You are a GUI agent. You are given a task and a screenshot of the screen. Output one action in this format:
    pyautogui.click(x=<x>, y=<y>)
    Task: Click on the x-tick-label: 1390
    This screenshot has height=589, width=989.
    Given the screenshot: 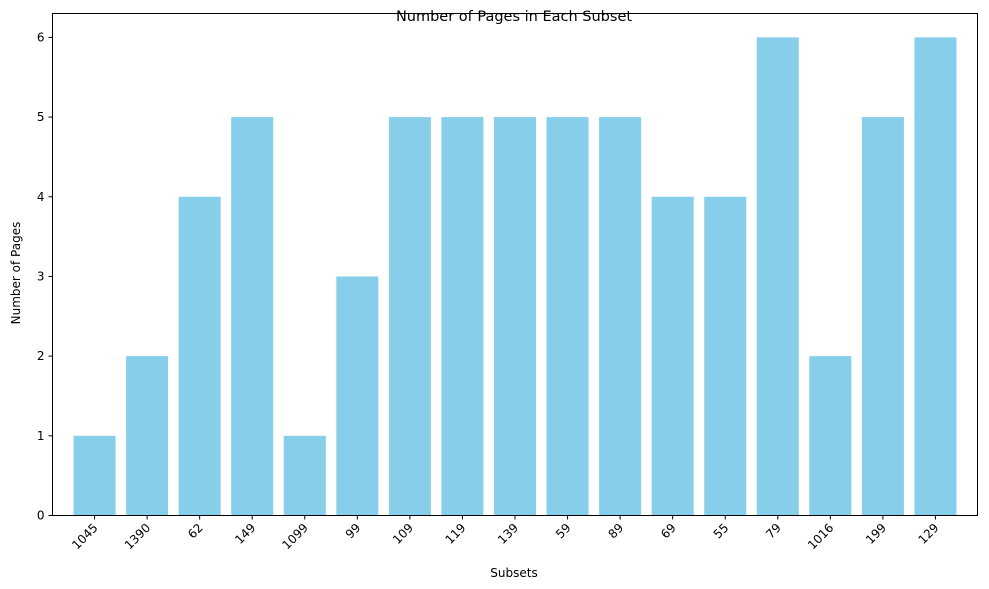 What is the action you would take?
    pyautogui.click(x=137, y=536)
    